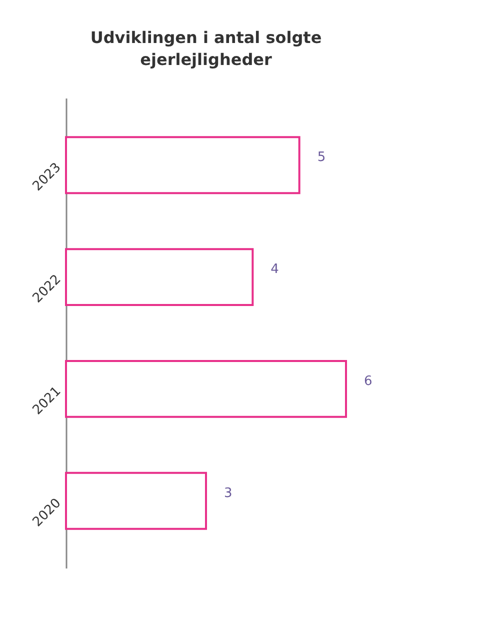 The width and height of the screenshot is (486, 635). I want to click on data-label: 3, so click(228, 493).